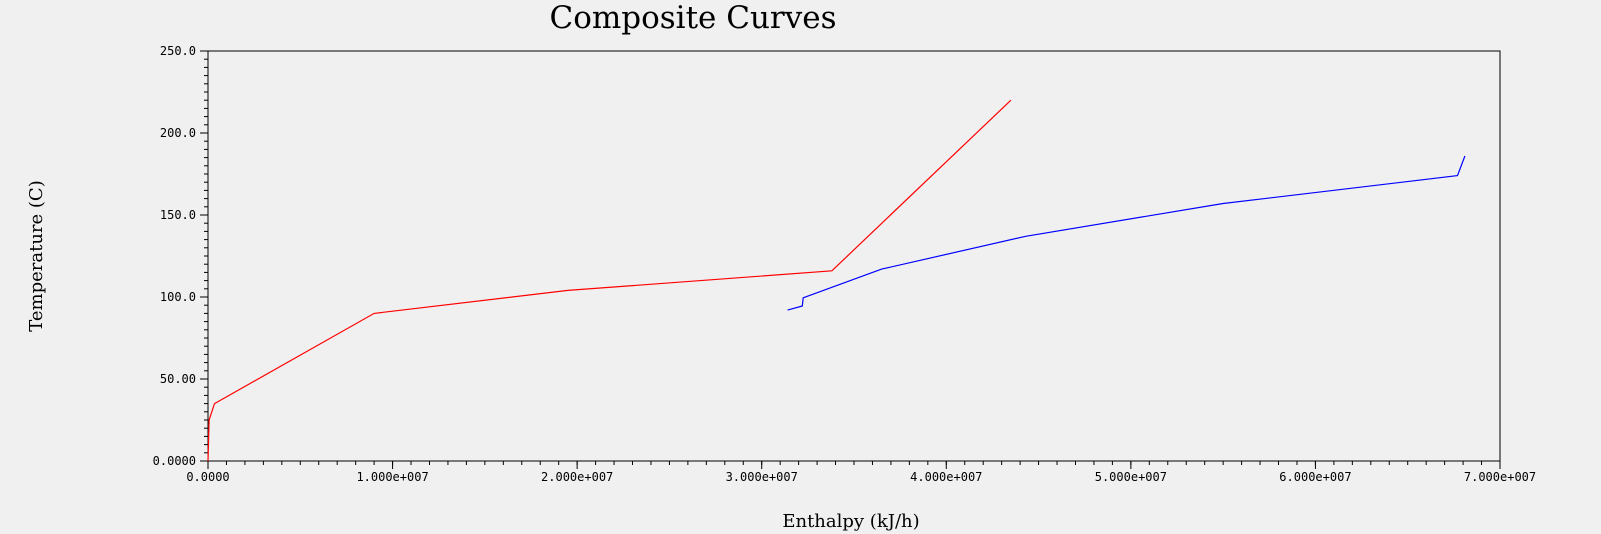 This screenshot has width=1601, height=534. What do you see at coordinates (180, 256) in the screenshot?
I see `y-major-ticks: 0.0000 50.00 100.0 150.0 200.0 250.0` at bounding box center [180, 256].